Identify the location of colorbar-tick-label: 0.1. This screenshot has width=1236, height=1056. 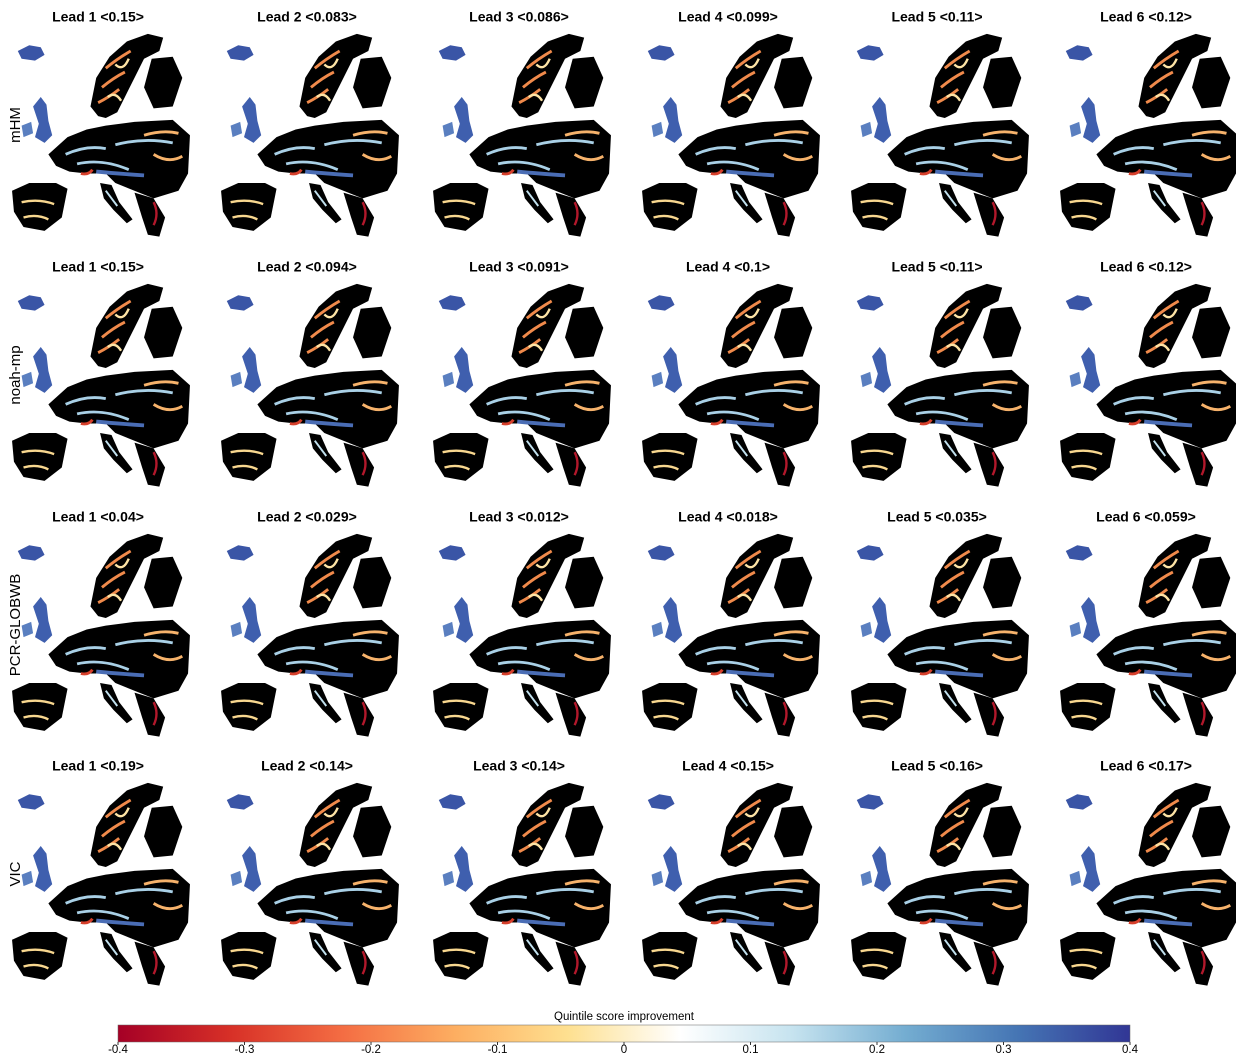
(751, 1050).